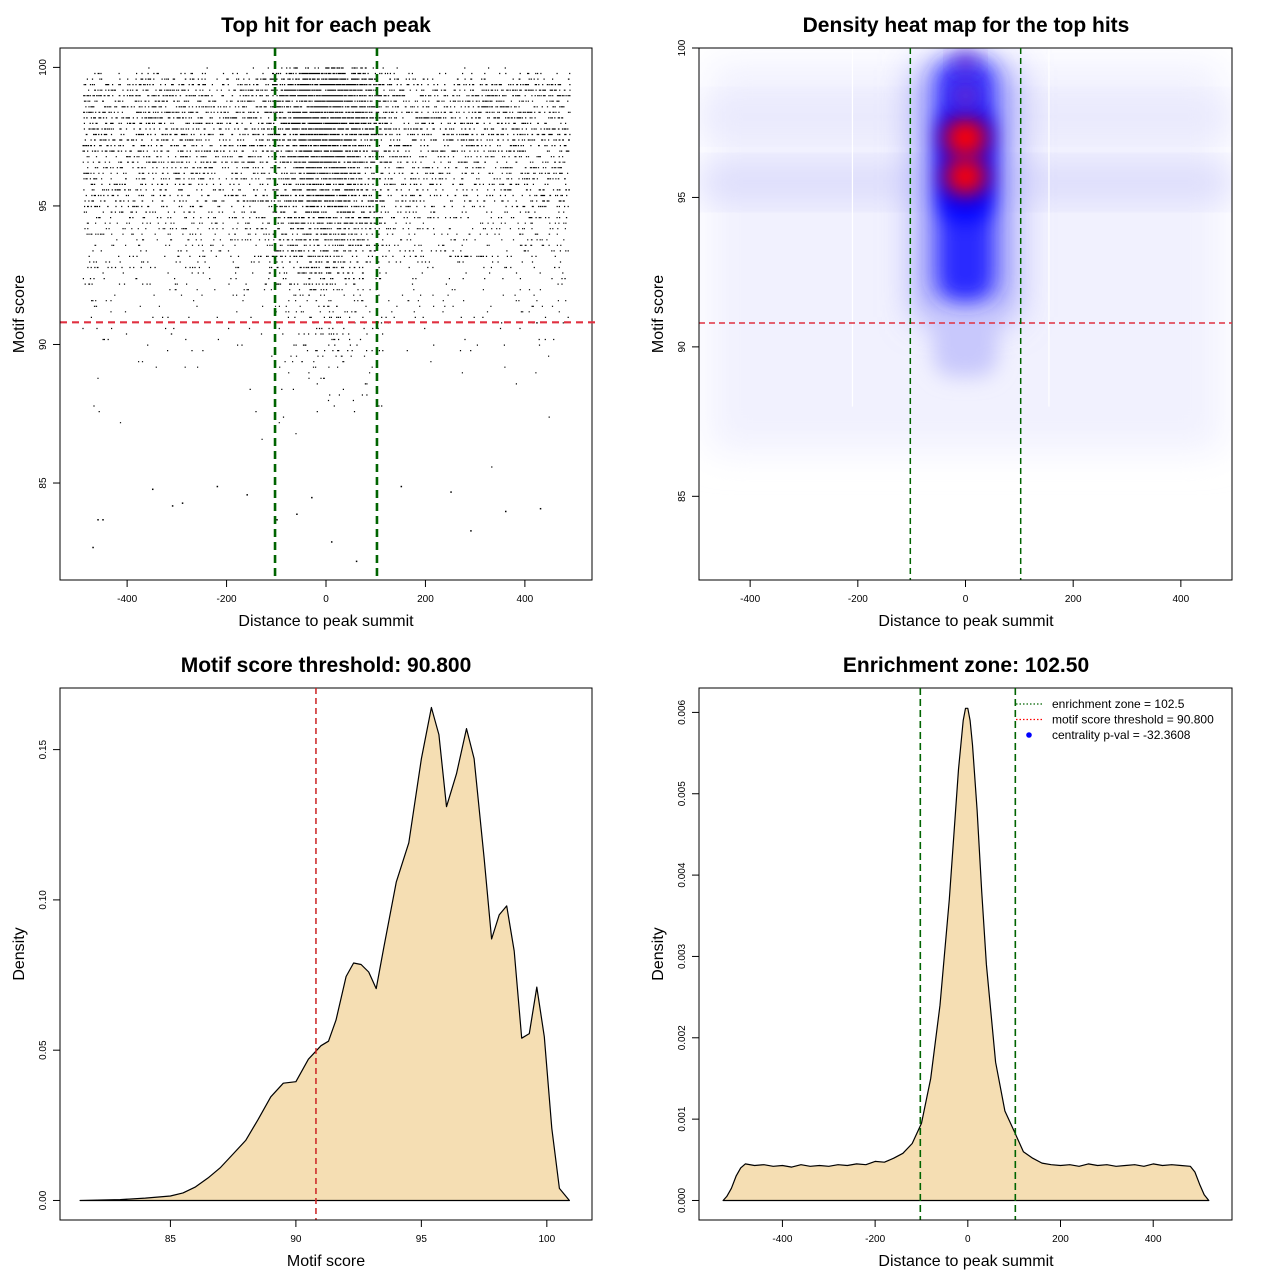  What do you see at coordinates (326, 1261) in the screenshot?
I see `x-axis-label: Motif score` at bounding box center [326, 1261].